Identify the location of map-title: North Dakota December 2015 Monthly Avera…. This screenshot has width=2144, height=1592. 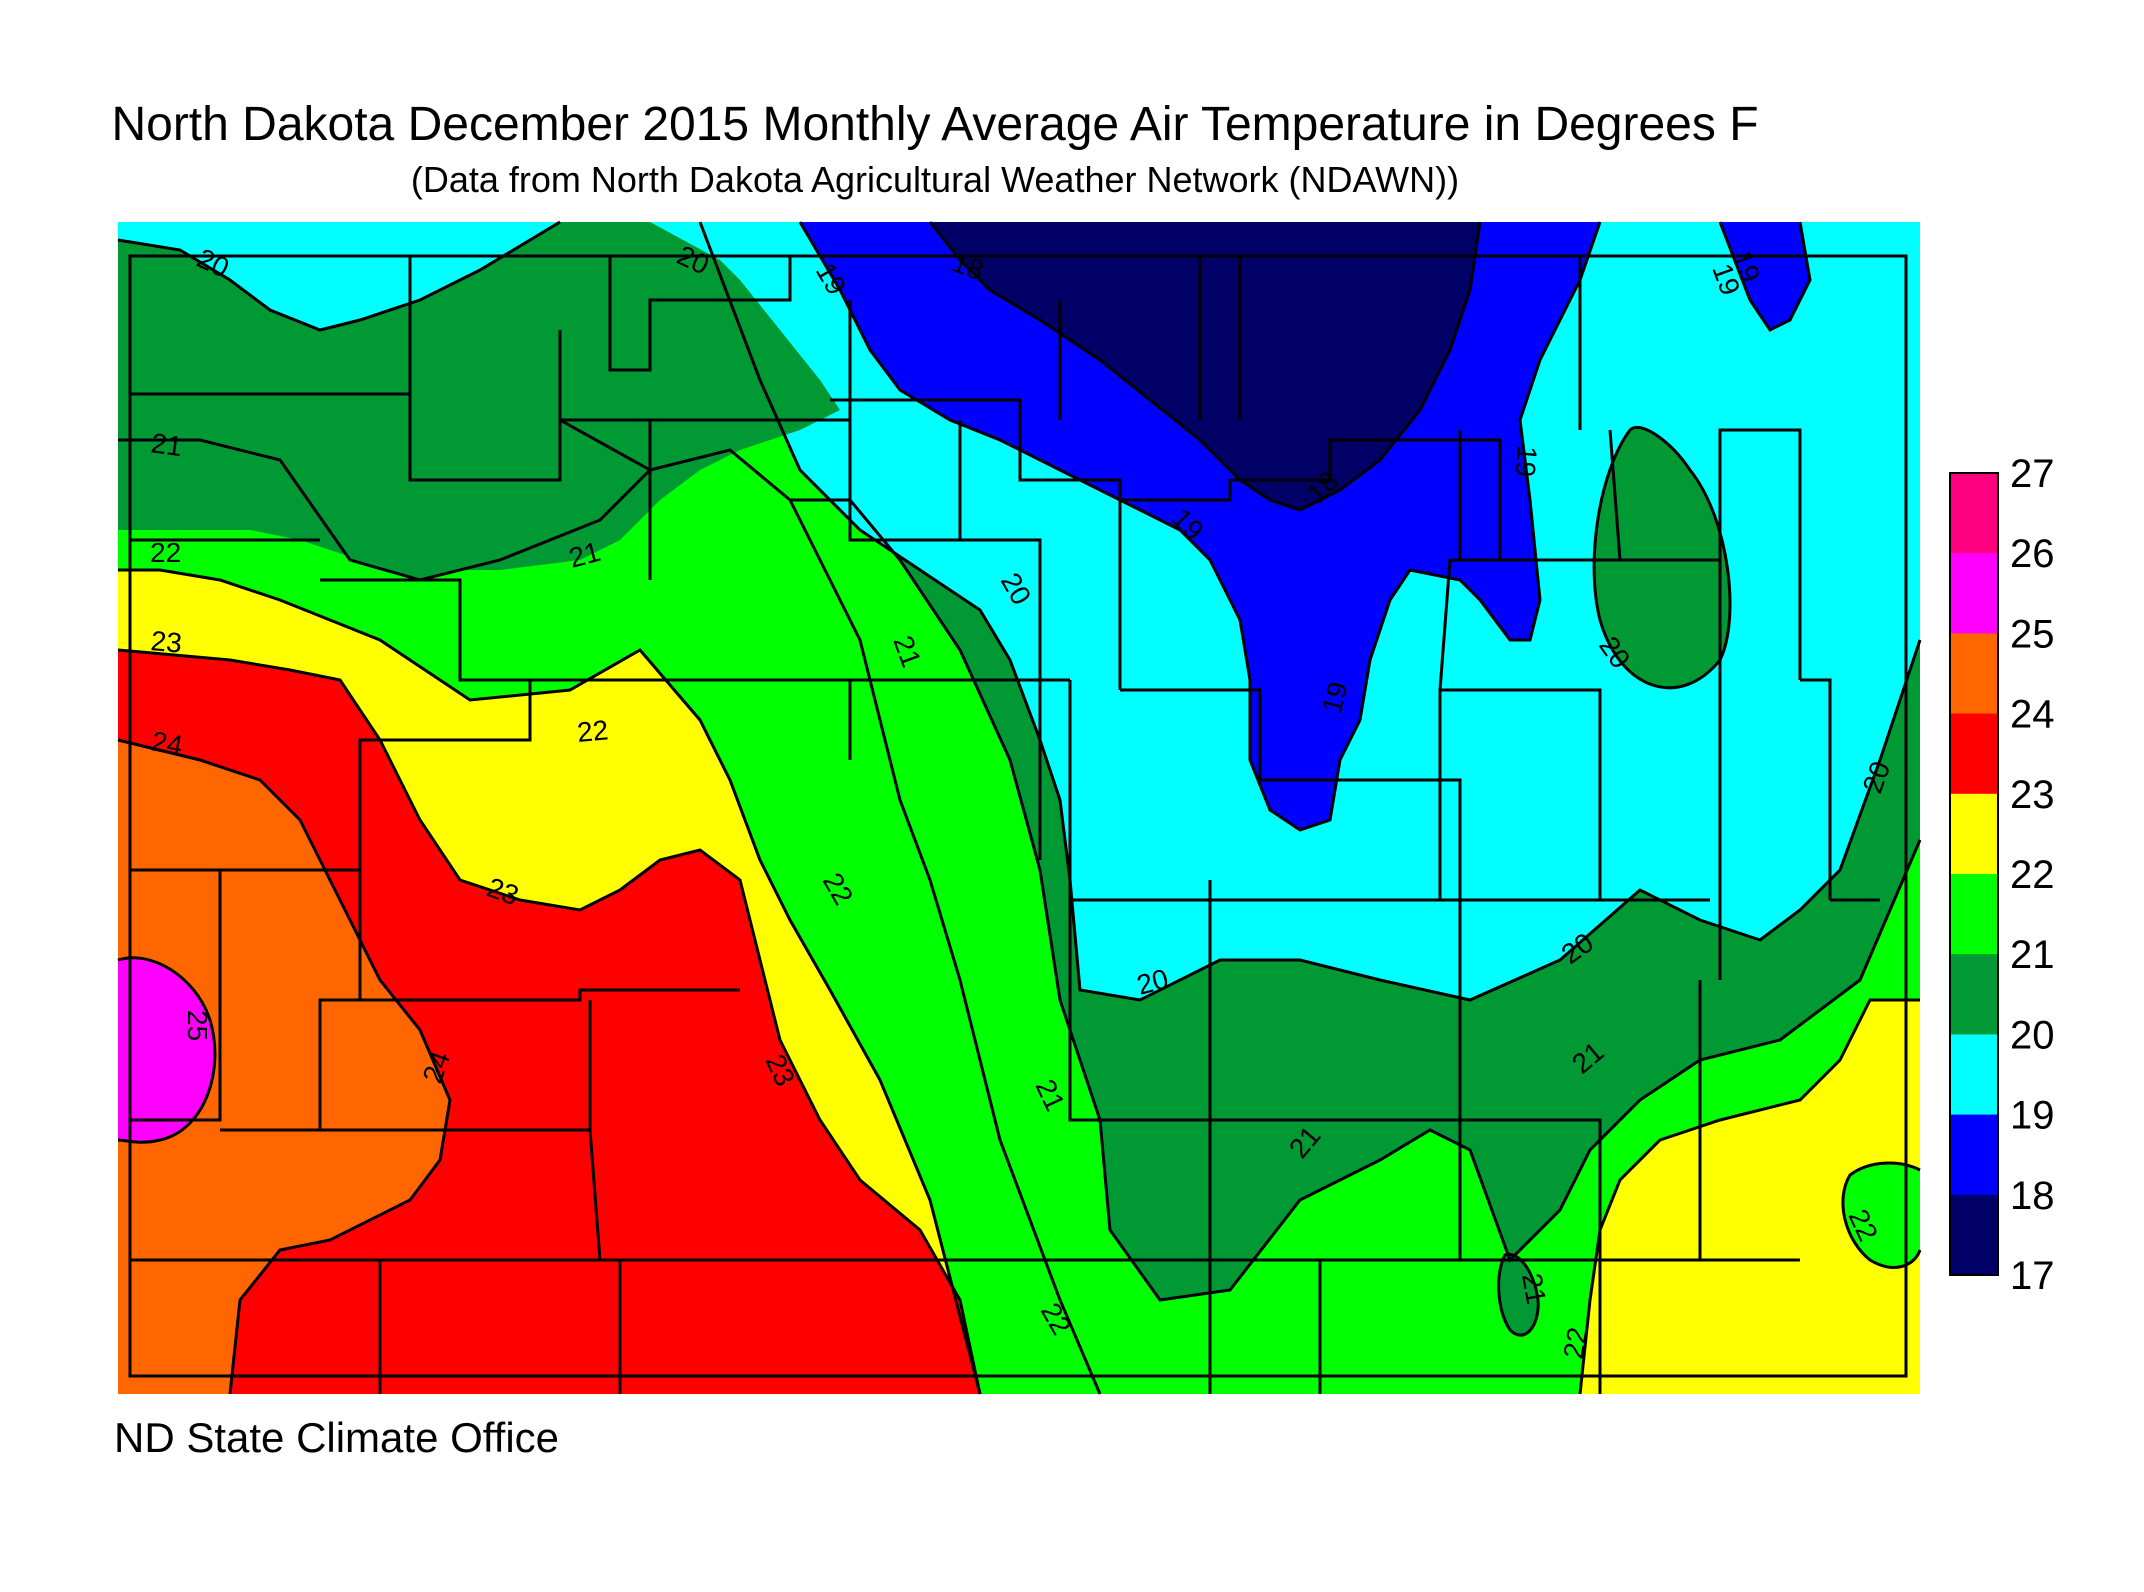
(935, 124).